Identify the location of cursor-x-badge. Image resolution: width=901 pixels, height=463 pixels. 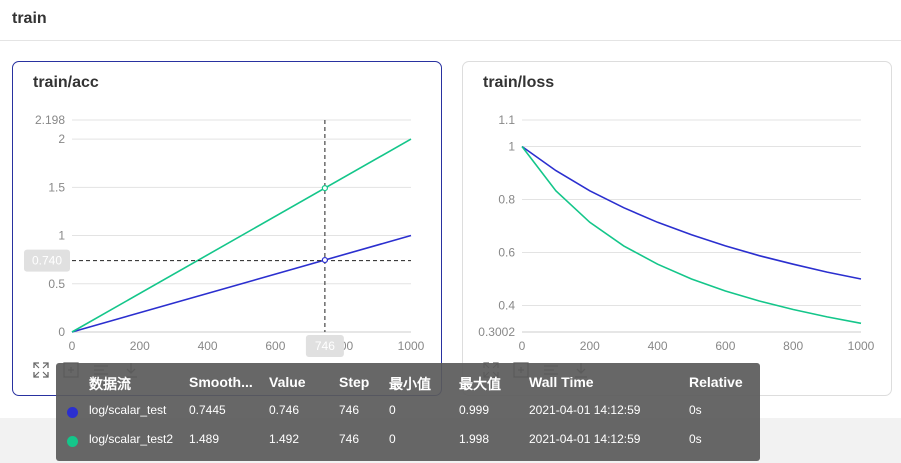
(324, 346).